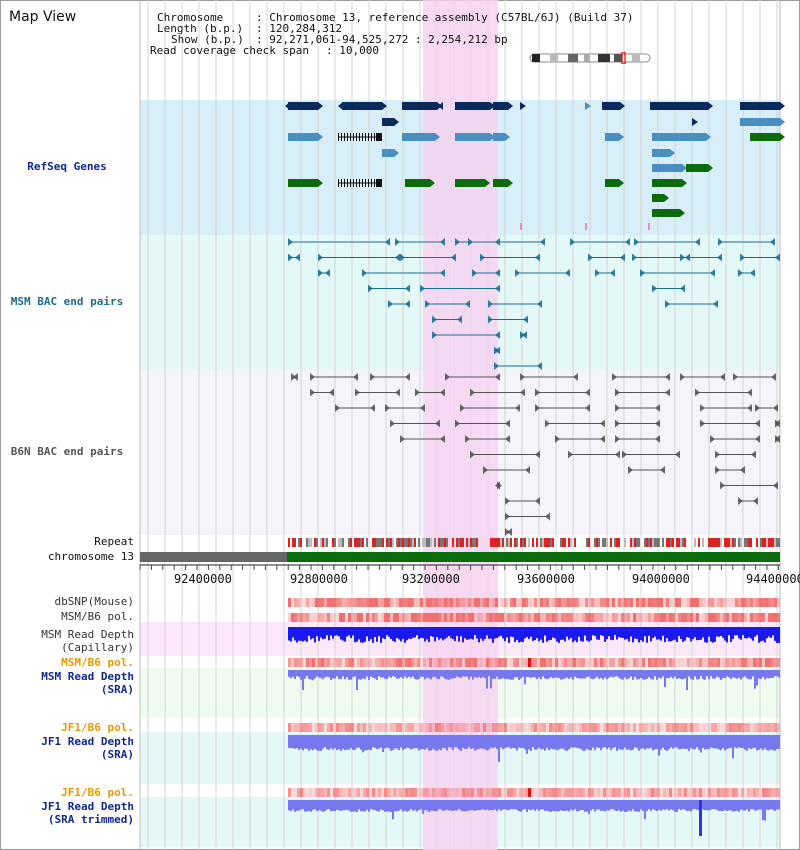  I want to click on msm-bac-pair-end, so click(667, 304).